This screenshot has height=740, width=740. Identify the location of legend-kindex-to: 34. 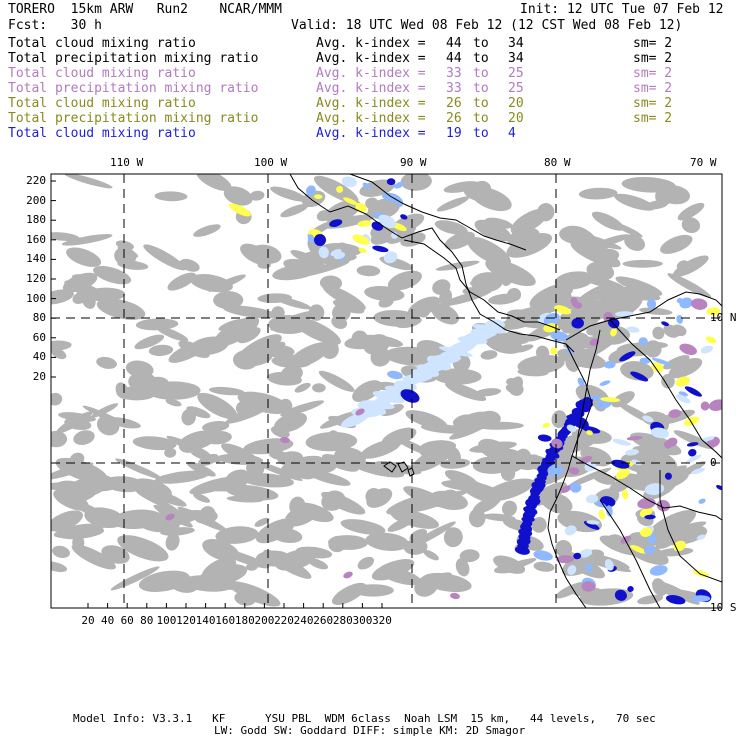
(516, 58).